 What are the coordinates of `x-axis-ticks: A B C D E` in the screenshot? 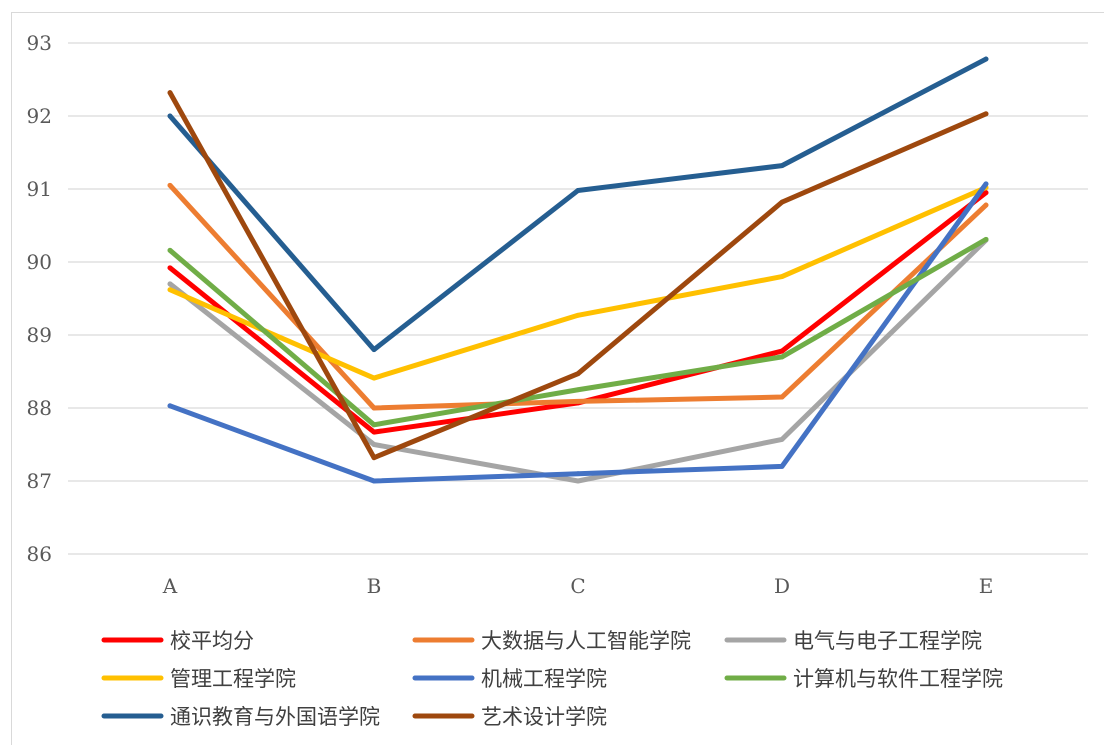 It's located at (578, 586).